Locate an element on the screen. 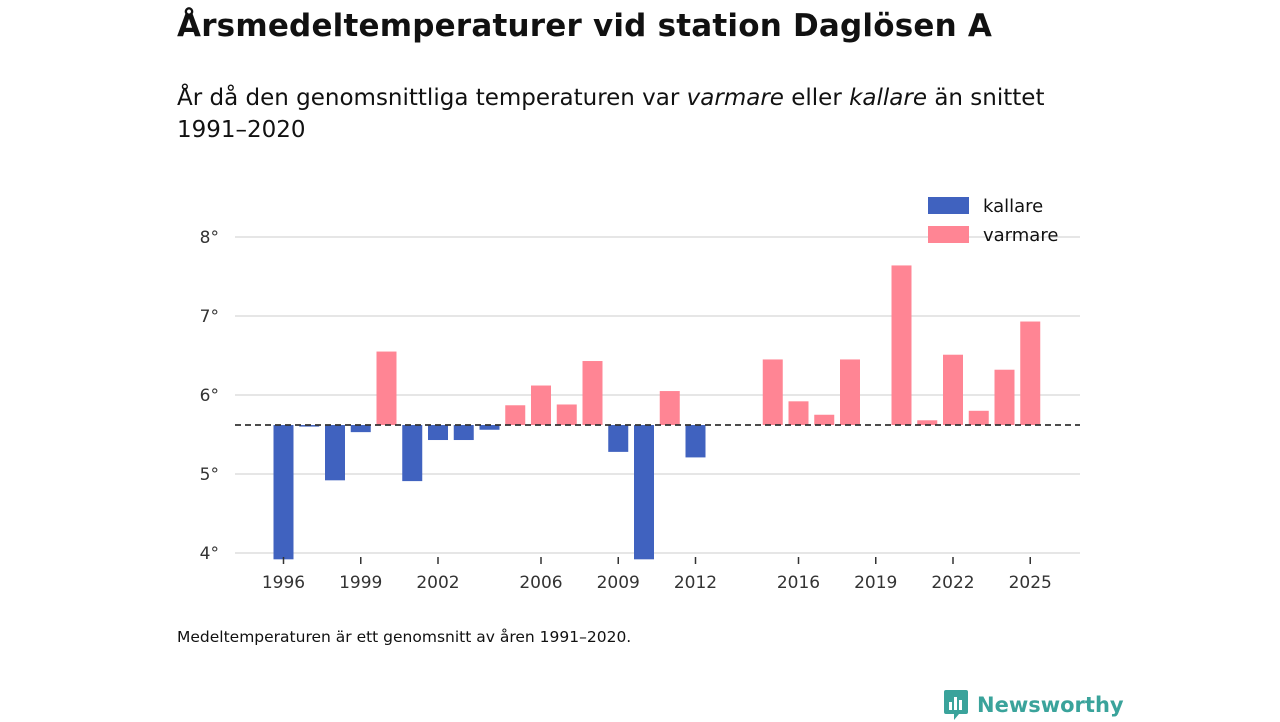  subtitle-warmer: varmare is located at coordinates (735, 98).